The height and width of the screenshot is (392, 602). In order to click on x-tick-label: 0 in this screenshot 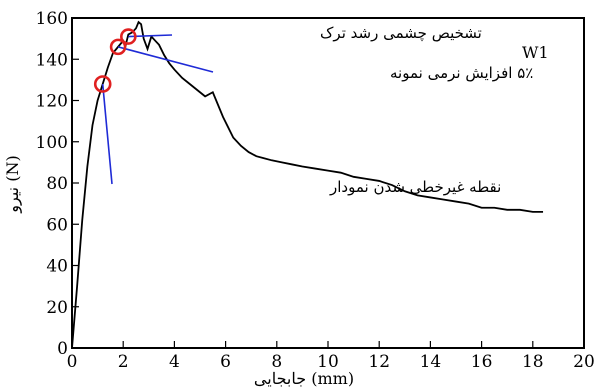, I will do `click(72, 362)`.